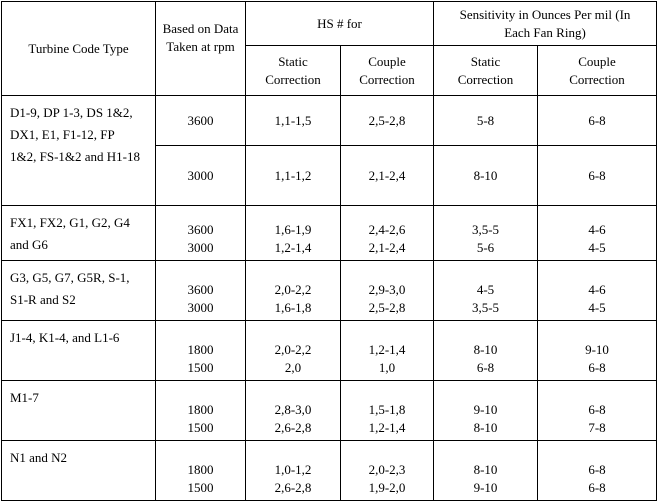  I want to click on data-cell: 1,0-1,2, so click(293, 459).